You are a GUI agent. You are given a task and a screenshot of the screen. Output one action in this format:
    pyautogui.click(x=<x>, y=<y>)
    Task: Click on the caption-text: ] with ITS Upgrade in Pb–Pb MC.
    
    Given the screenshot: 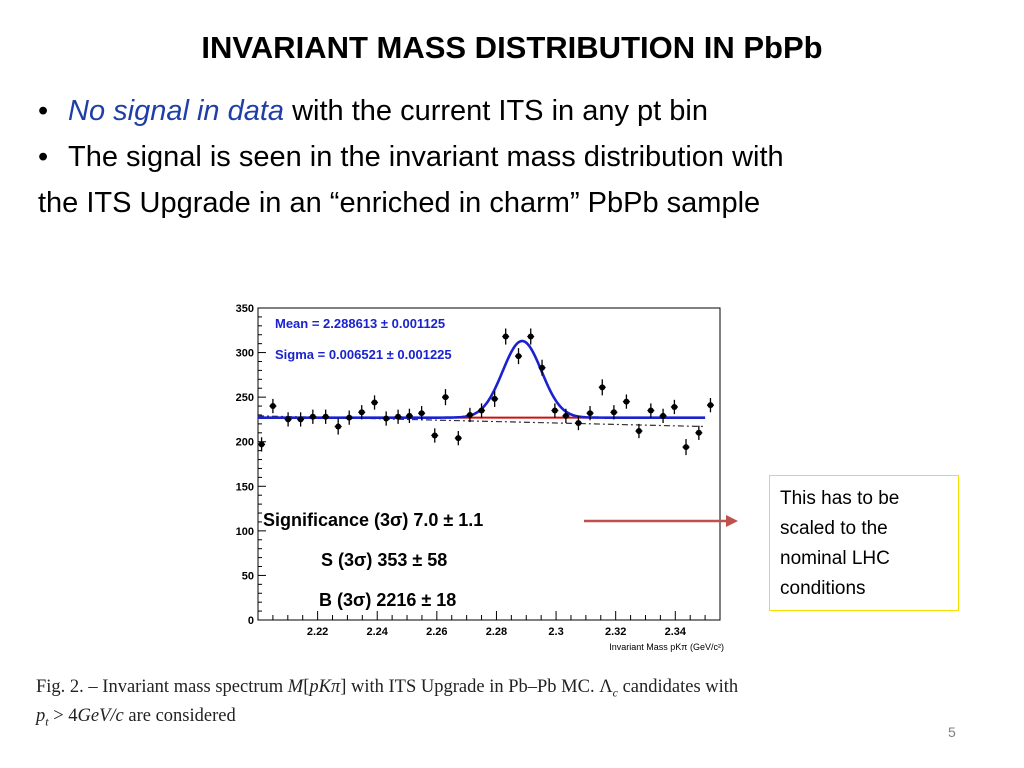 What is the action you would take?
    pyautogui.click(x=470, y=687)
    